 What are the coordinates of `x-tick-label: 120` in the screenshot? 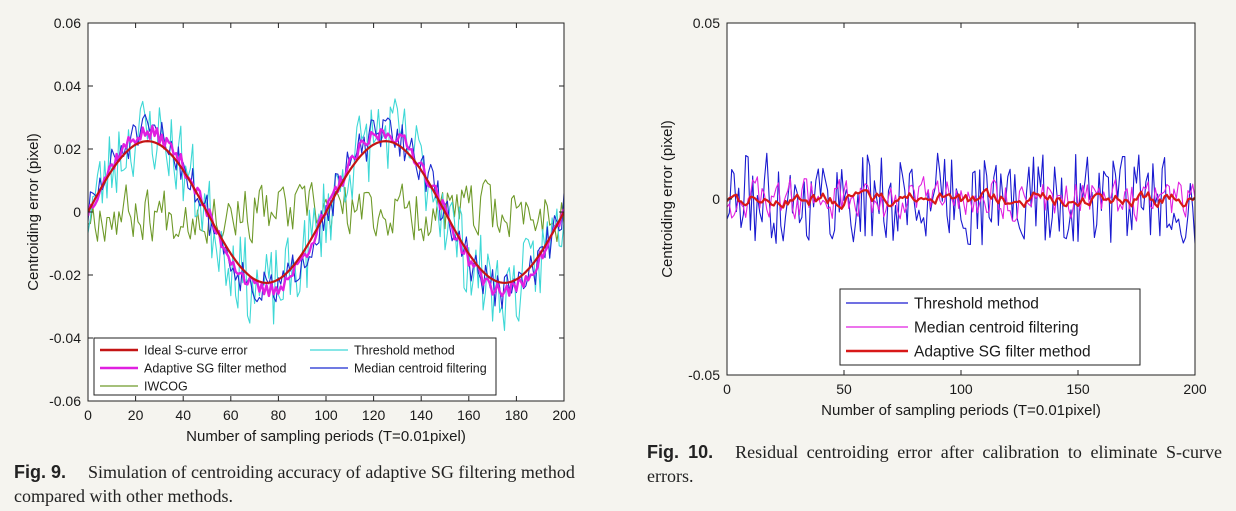 It's located at (374, 415).